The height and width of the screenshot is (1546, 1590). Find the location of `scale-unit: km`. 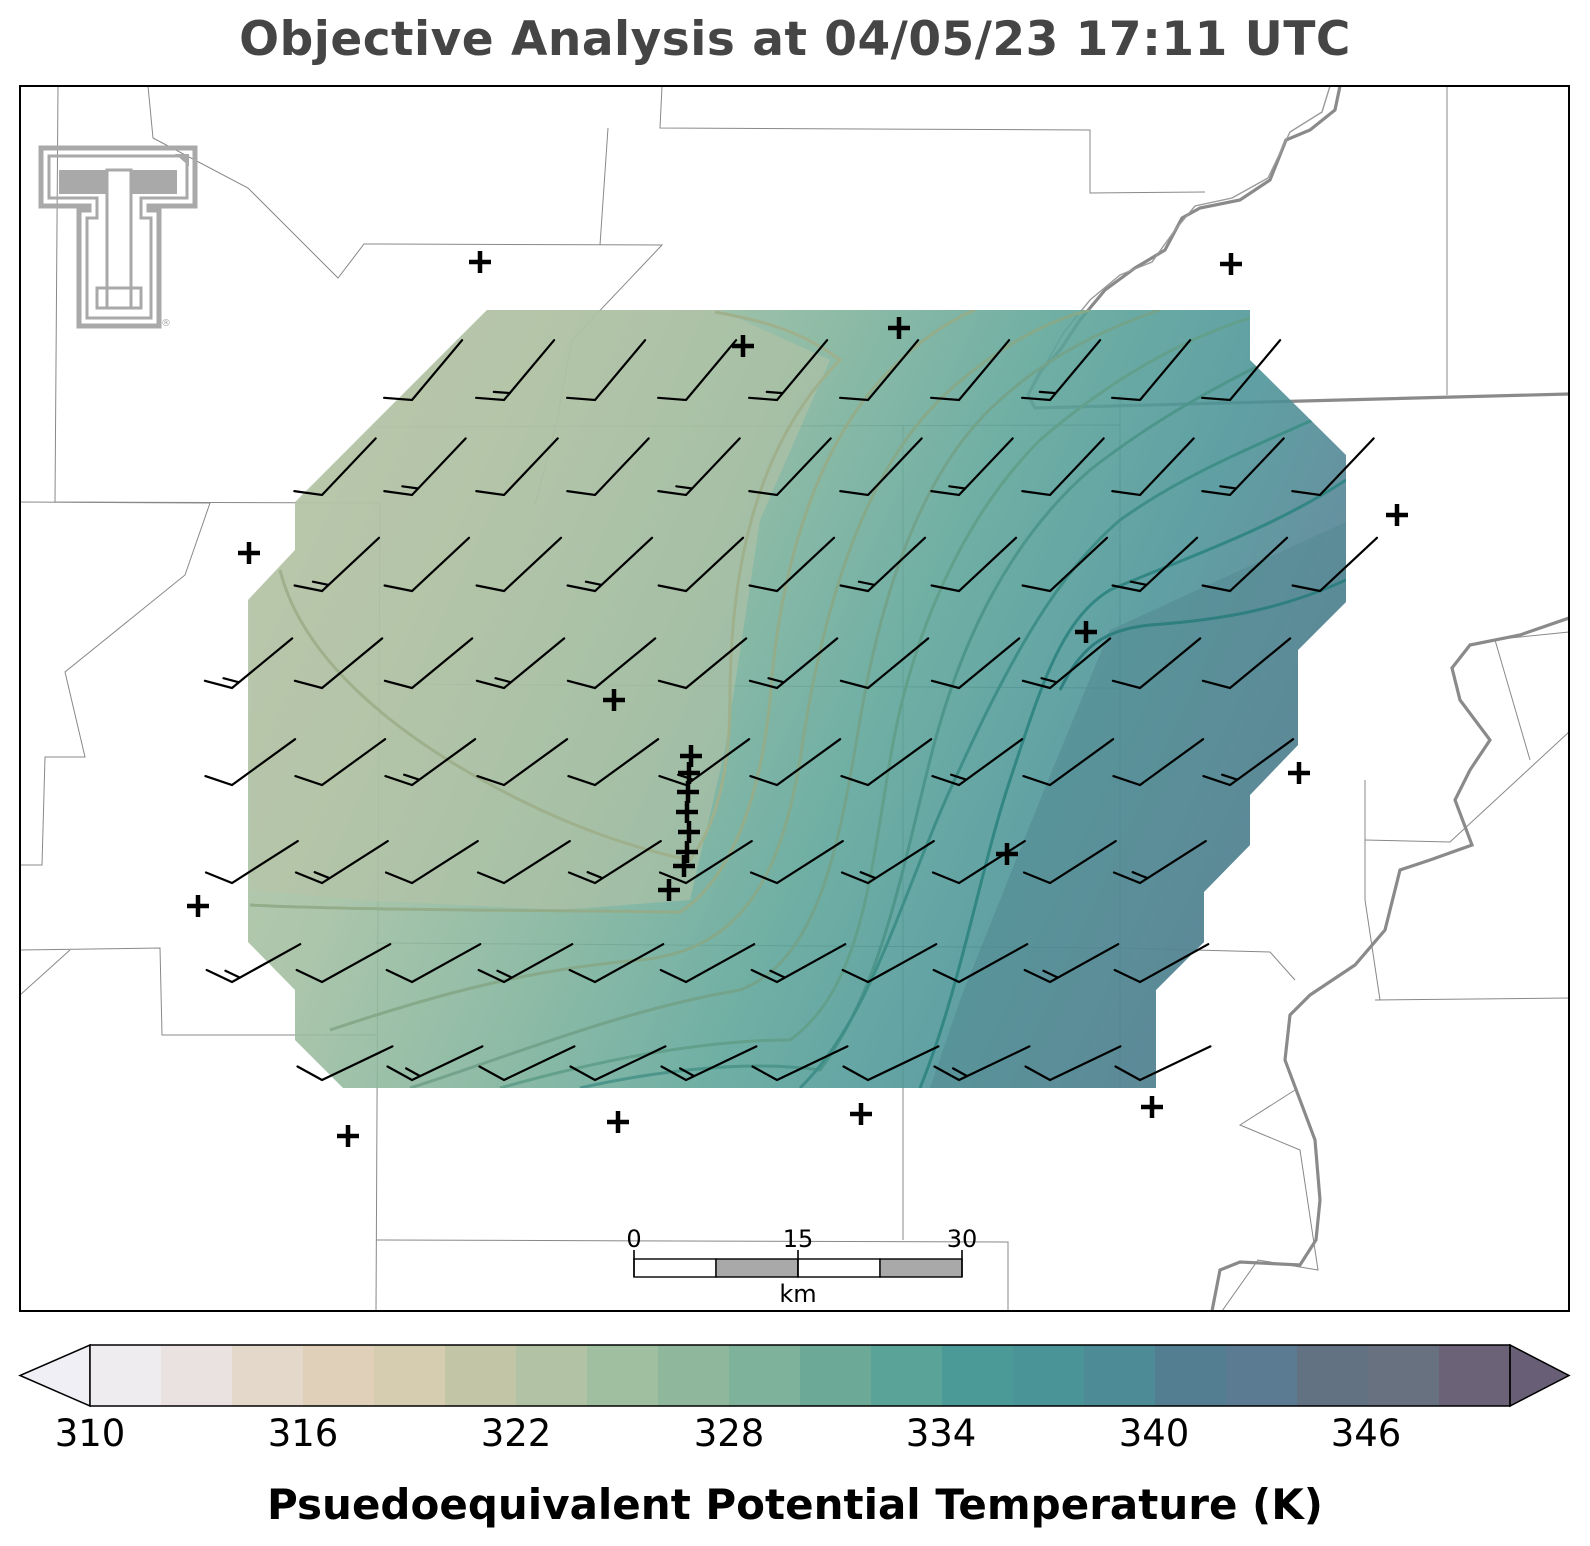

scale-unit: km is located at coordinates (797, 1294).